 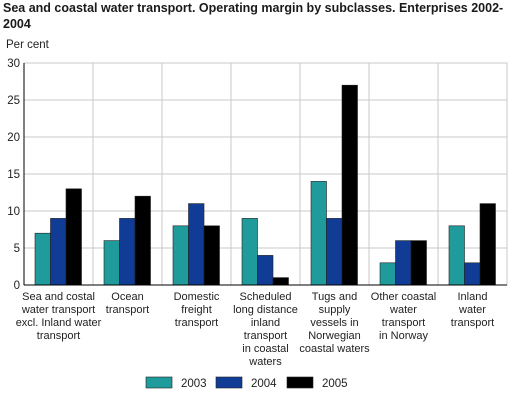 What do you see at coordinates (197, 310) in the screenshot?
I see `x-category-label: Domestic freight transport` at bounding box center [197, 310].